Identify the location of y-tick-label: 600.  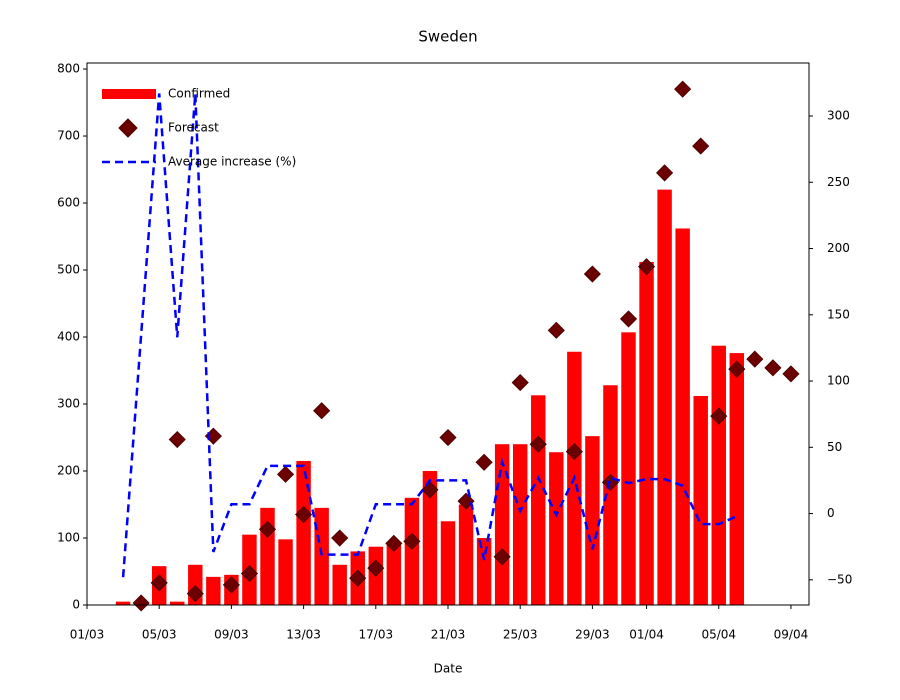
(68, 203).